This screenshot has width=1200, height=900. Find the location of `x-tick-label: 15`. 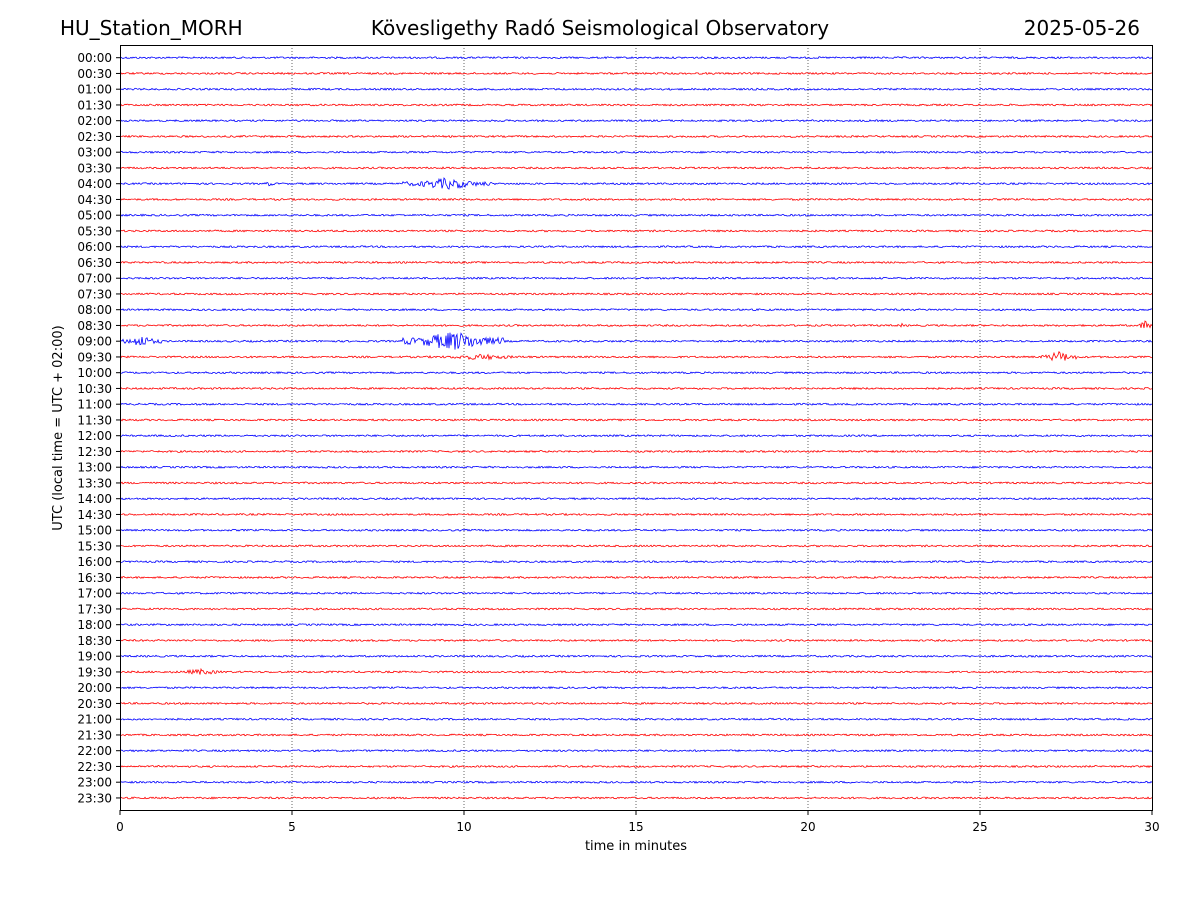

x-tick-label: 15 is located at coordinates (635, 827).